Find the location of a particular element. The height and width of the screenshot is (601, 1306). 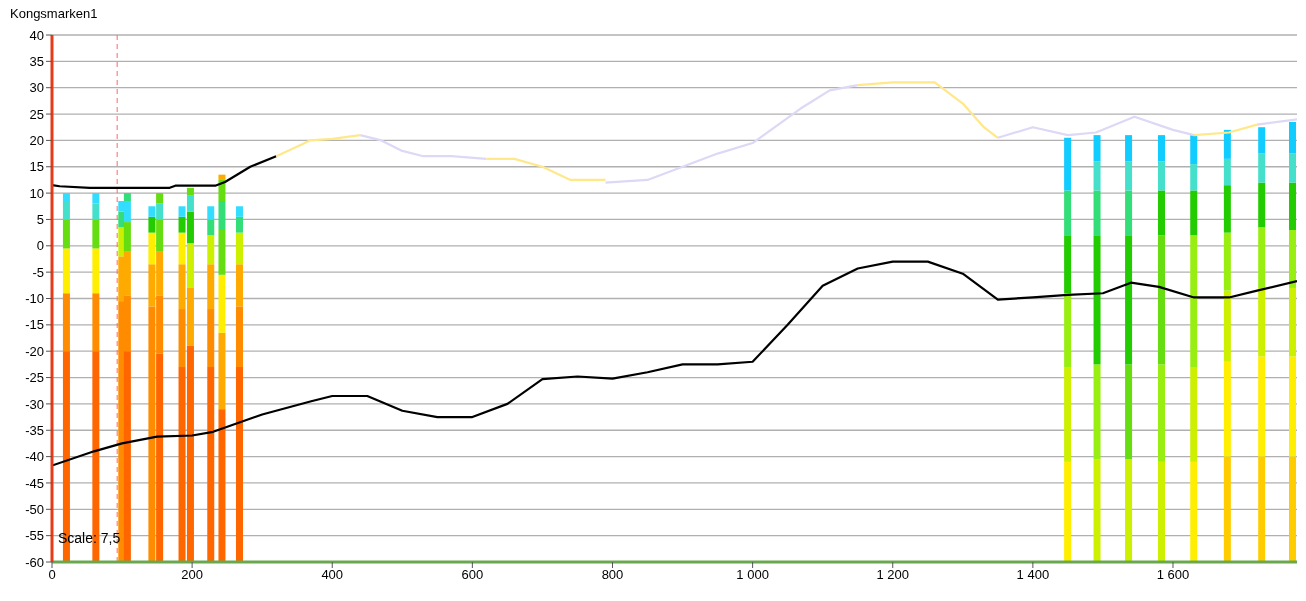

y-tick-label: 40 is located at coordinates (36, 35).